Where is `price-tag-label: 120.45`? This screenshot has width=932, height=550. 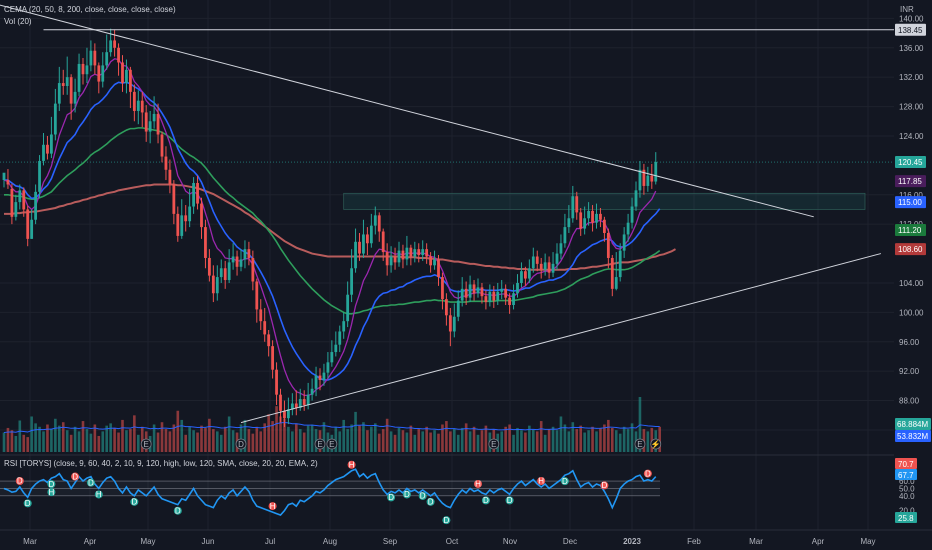
price-tag-label: 120.45 is located at coordinates (910, 162).